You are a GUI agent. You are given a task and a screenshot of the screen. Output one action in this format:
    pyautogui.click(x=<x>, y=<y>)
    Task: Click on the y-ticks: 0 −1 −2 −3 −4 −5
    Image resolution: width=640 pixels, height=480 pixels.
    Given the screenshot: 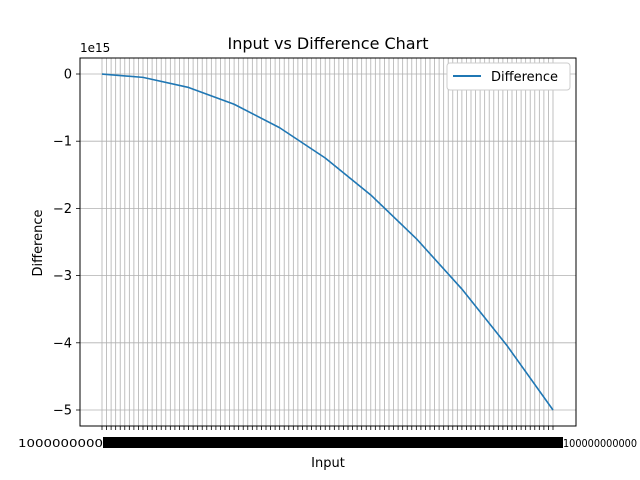 What is the action you would take?
    pyautogui.click(x=66, y=243)
    